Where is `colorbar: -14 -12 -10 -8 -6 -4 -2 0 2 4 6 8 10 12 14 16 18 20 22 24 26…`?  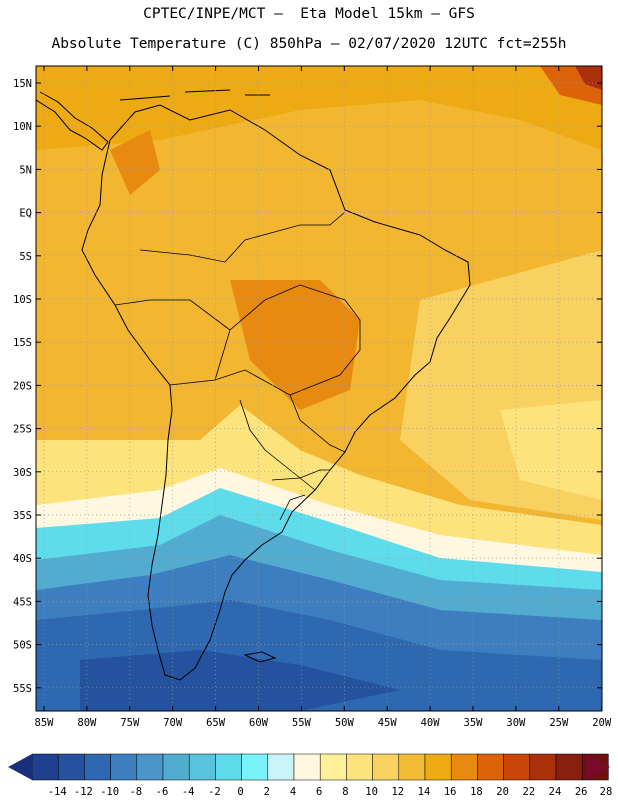
colorbar: -14 -12 -10 -8 -6 -4 -2 0 2 4 6 8 10 12 14 16 18 20 22 24 26… is located at coordinates (310, 775).